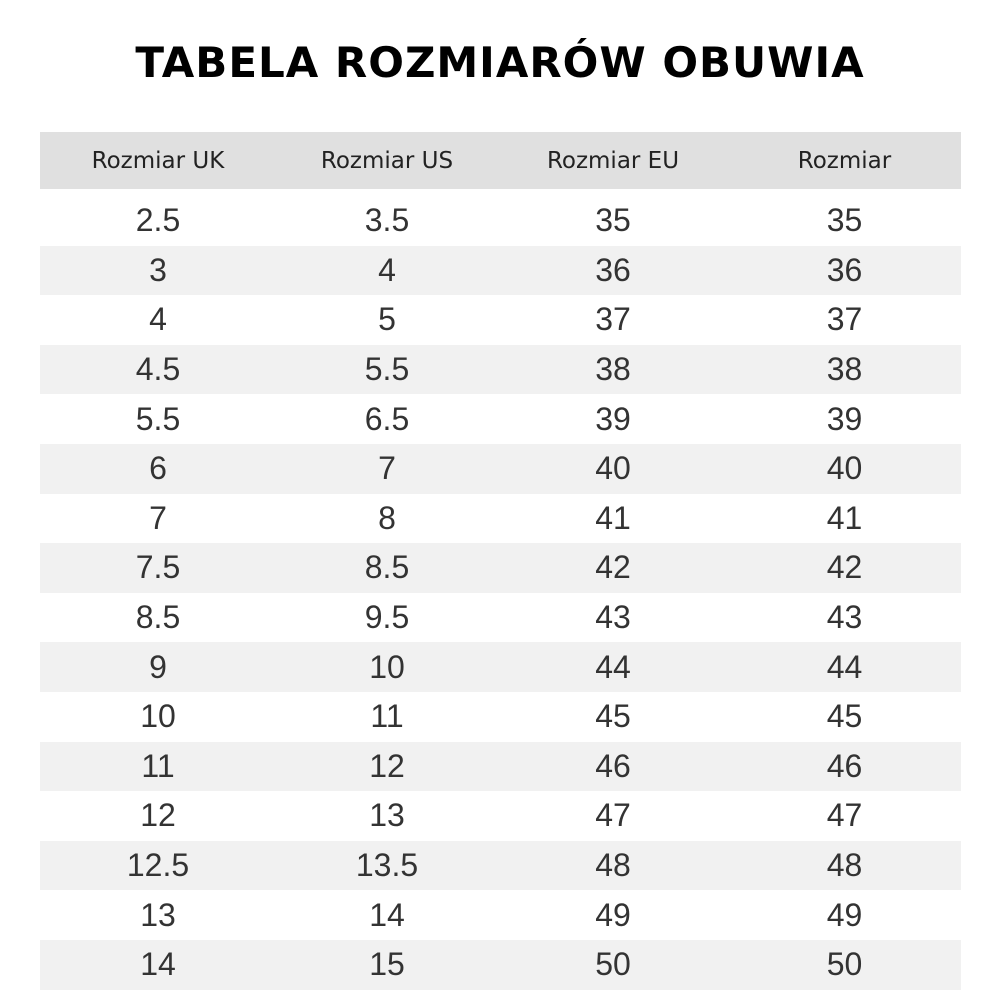 This screenshot has width=1000, height=1000. What do you see at coordinates (158, 220) in the screenshot?
I see `table-cell: 2.5` at bounding box center [158, 220].